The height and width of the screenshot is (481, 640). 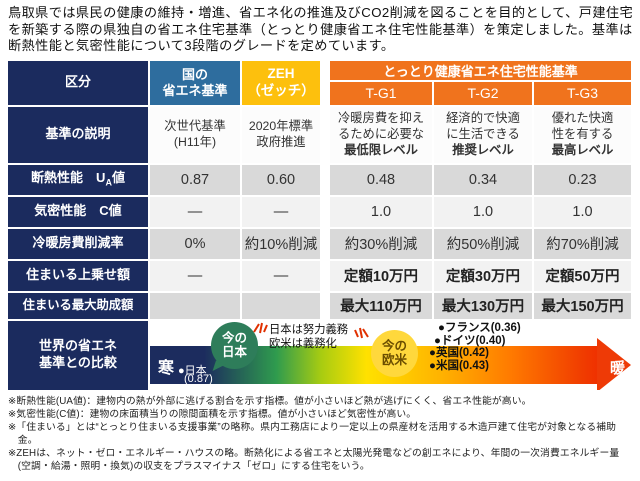 I want to click on row-label-world-comparison: 世界の省エネ 基準との比較, so click(x=78, y=355).